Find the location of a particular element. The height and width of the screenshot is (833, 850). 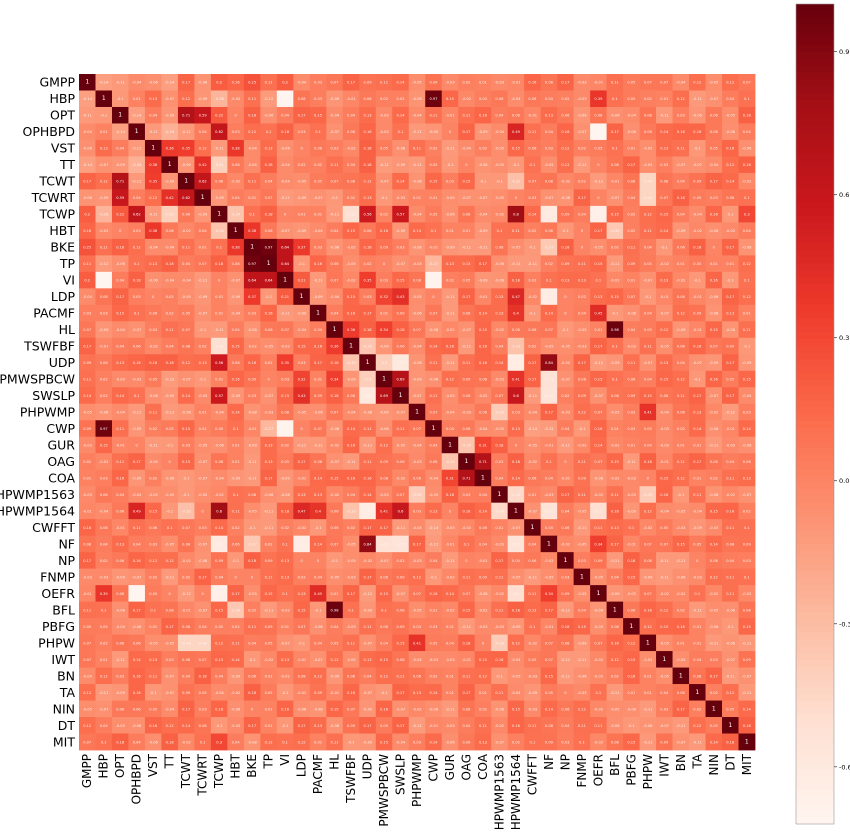

column-label: OAG is located at coordinates (466, 767).